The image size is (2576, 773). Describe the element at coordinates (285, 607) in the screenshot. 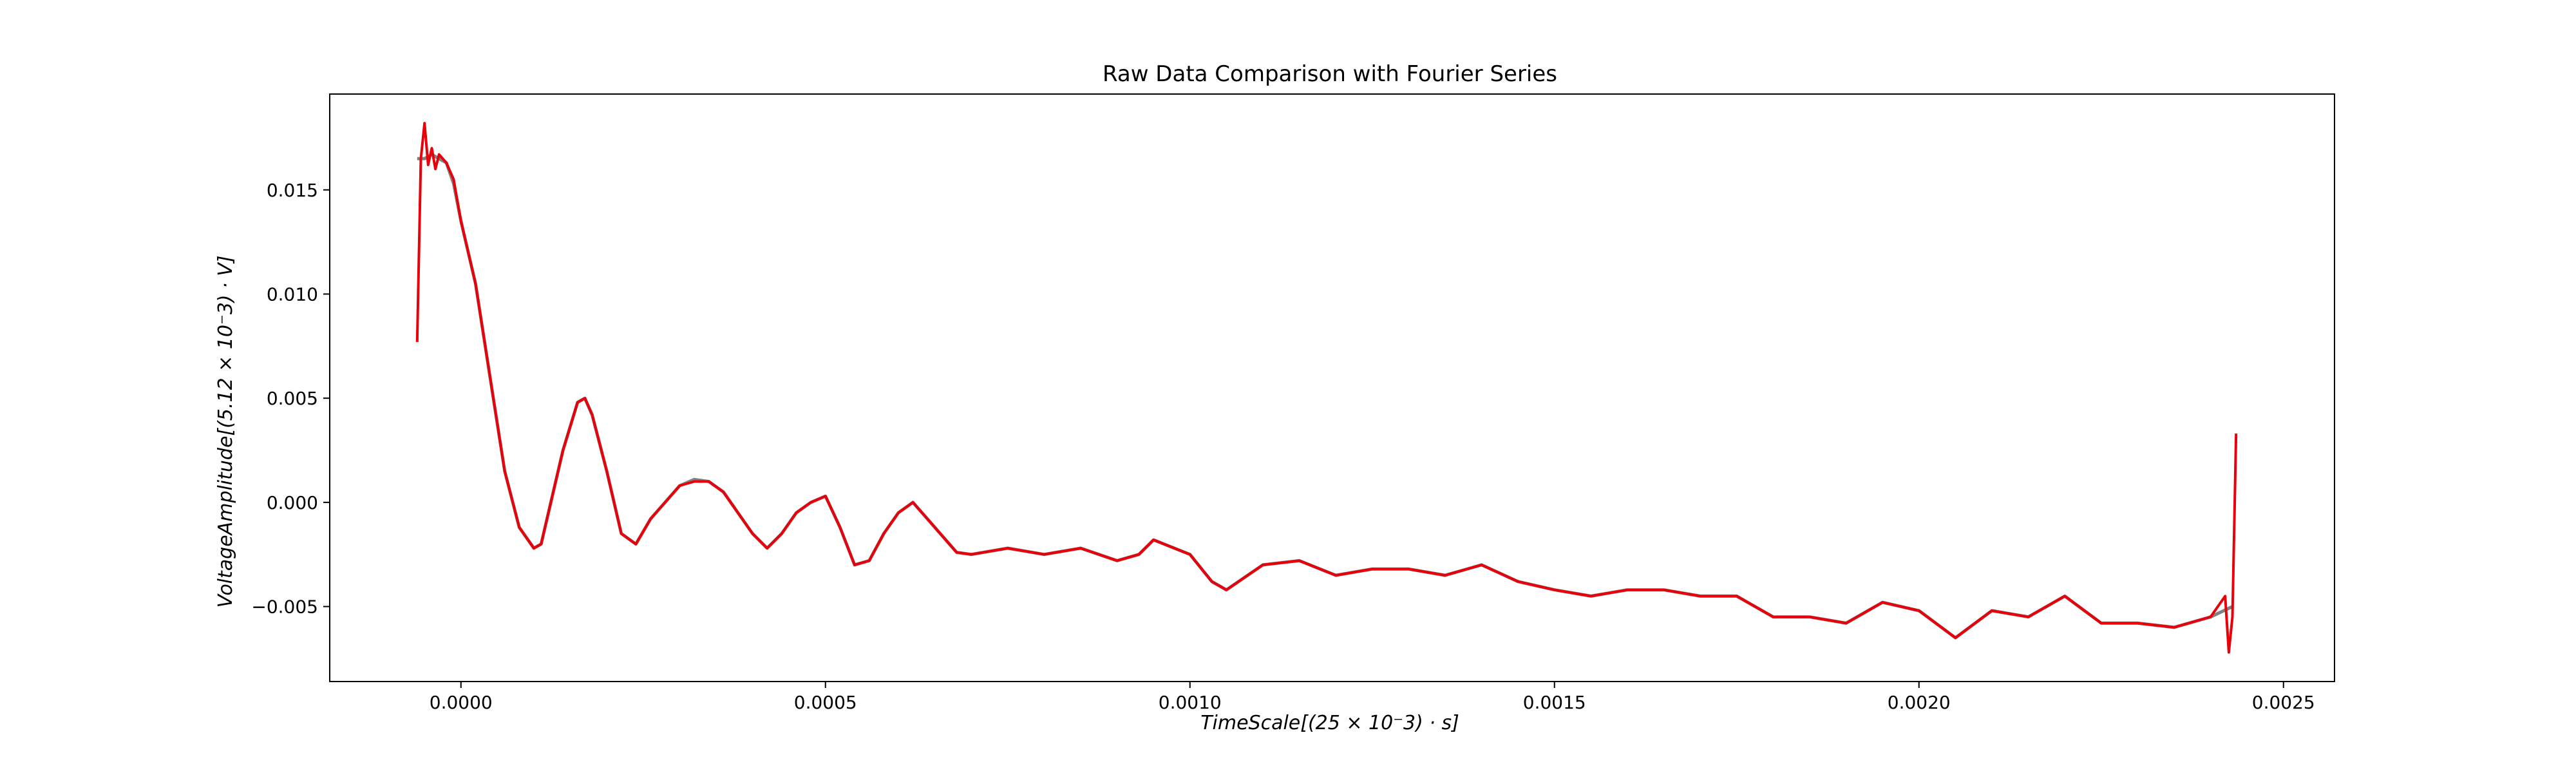

I see `y-tick-label: −0.005` at that location.